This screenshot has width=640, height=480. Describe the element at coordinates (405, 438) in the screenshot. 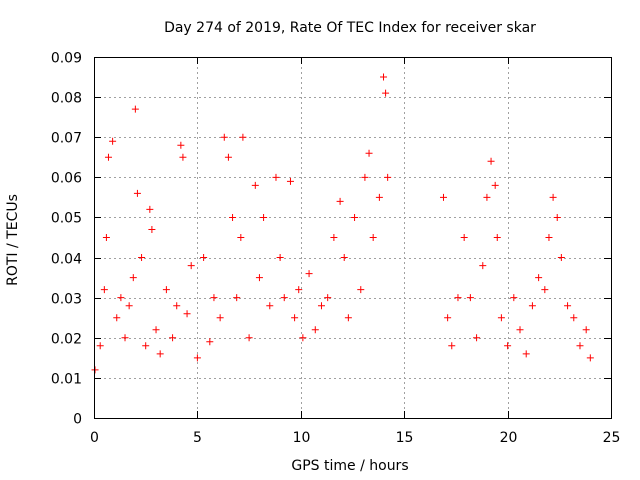

I see `x-tick-label: 15` at that location.